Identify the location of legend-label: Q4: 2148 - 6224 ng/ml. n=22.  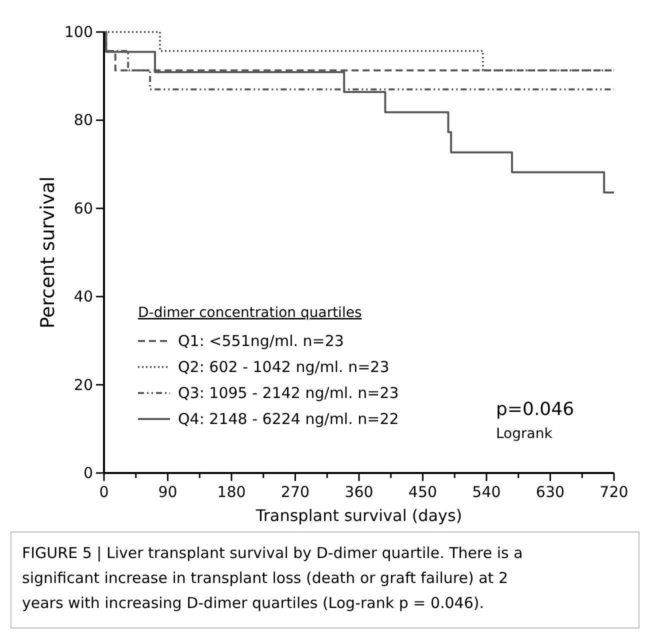
(288, 419).